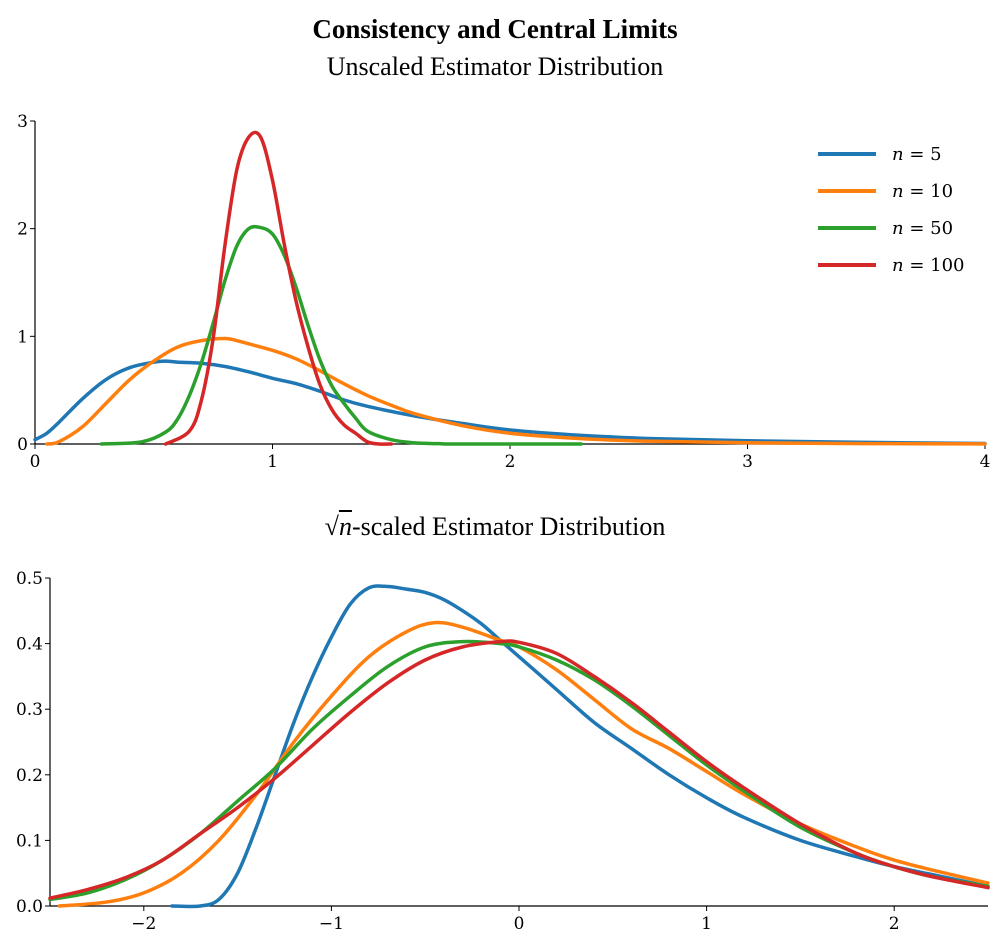 Image resolution: width=990 pixels, height=934 pixels. Describe the element at coordinates (22, 122) in the screenshot. I see `top-y-tick-label: 3` at that location.